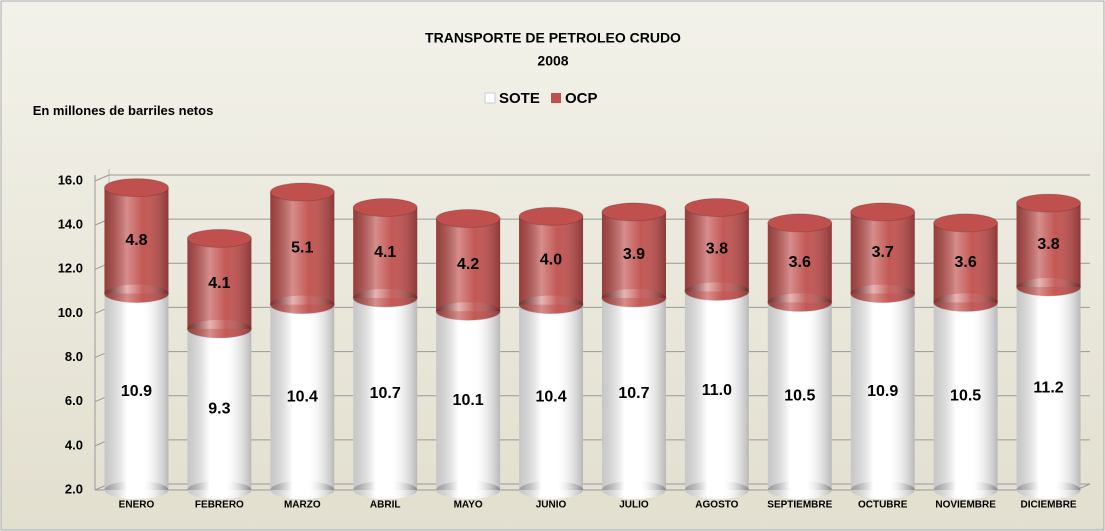 This screenshot has height=531, width=1105. What do you see at coordinates (70, 224) in the screenshot?
I see `y-tick-label: 14.0` at bounding box center [70, 224].